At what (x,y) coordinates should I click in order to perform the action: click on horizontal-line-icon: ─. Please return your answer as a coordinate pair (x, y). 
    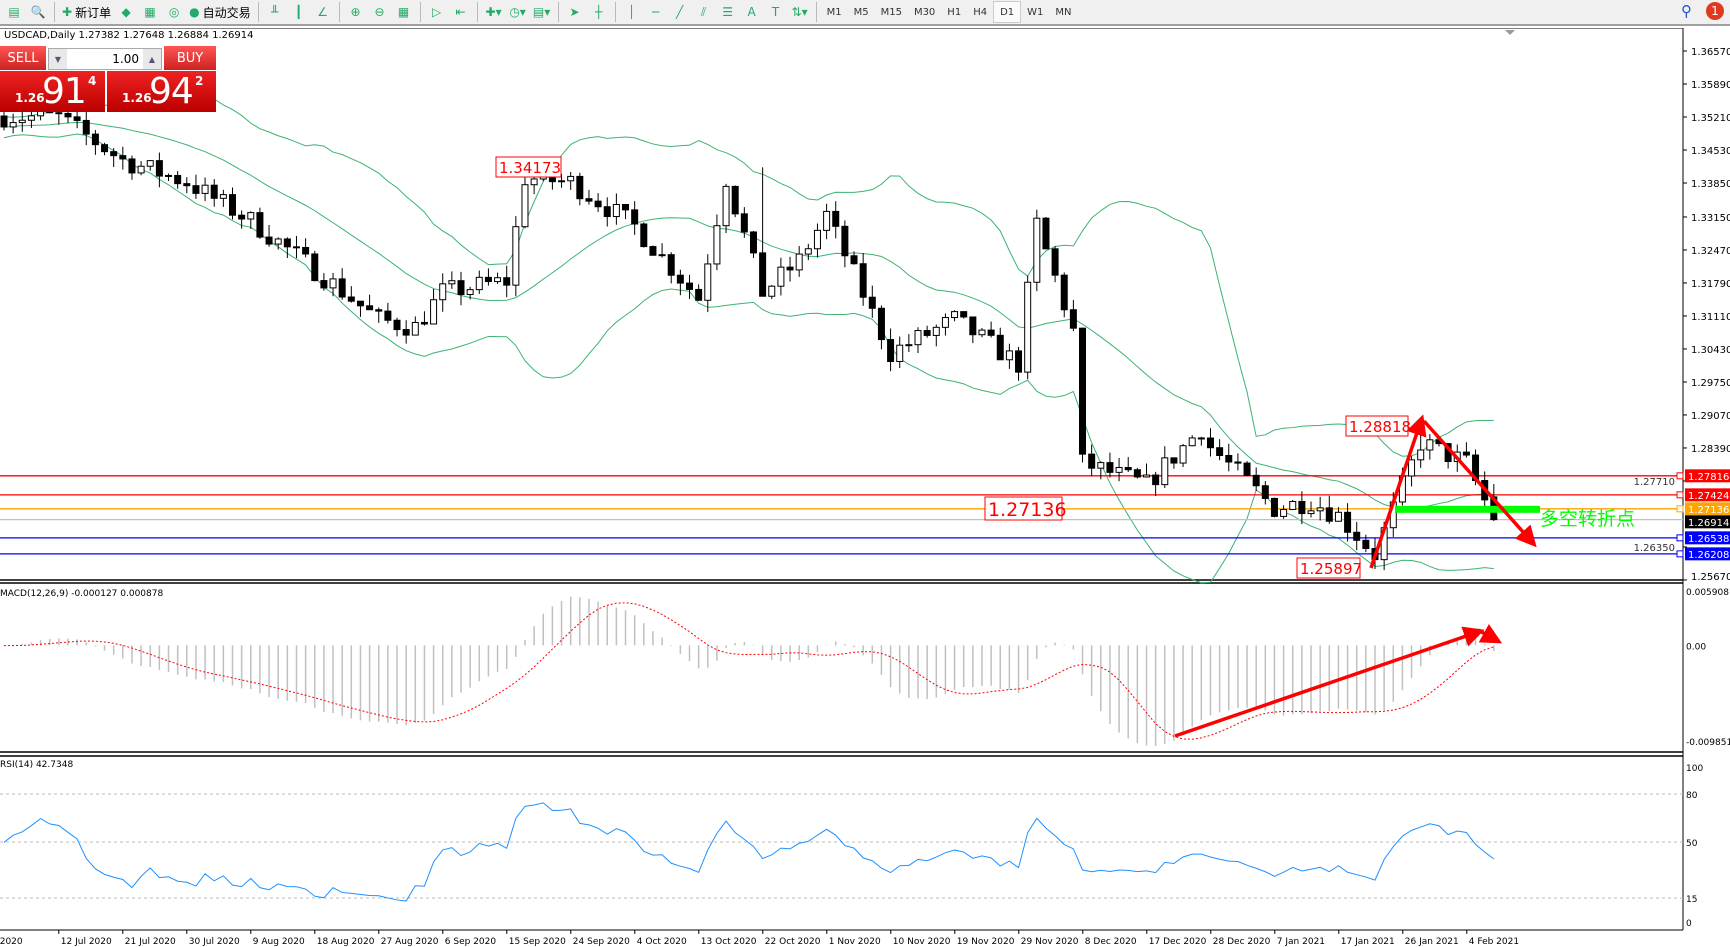
    Looking at the image, I should click on (655, 12).